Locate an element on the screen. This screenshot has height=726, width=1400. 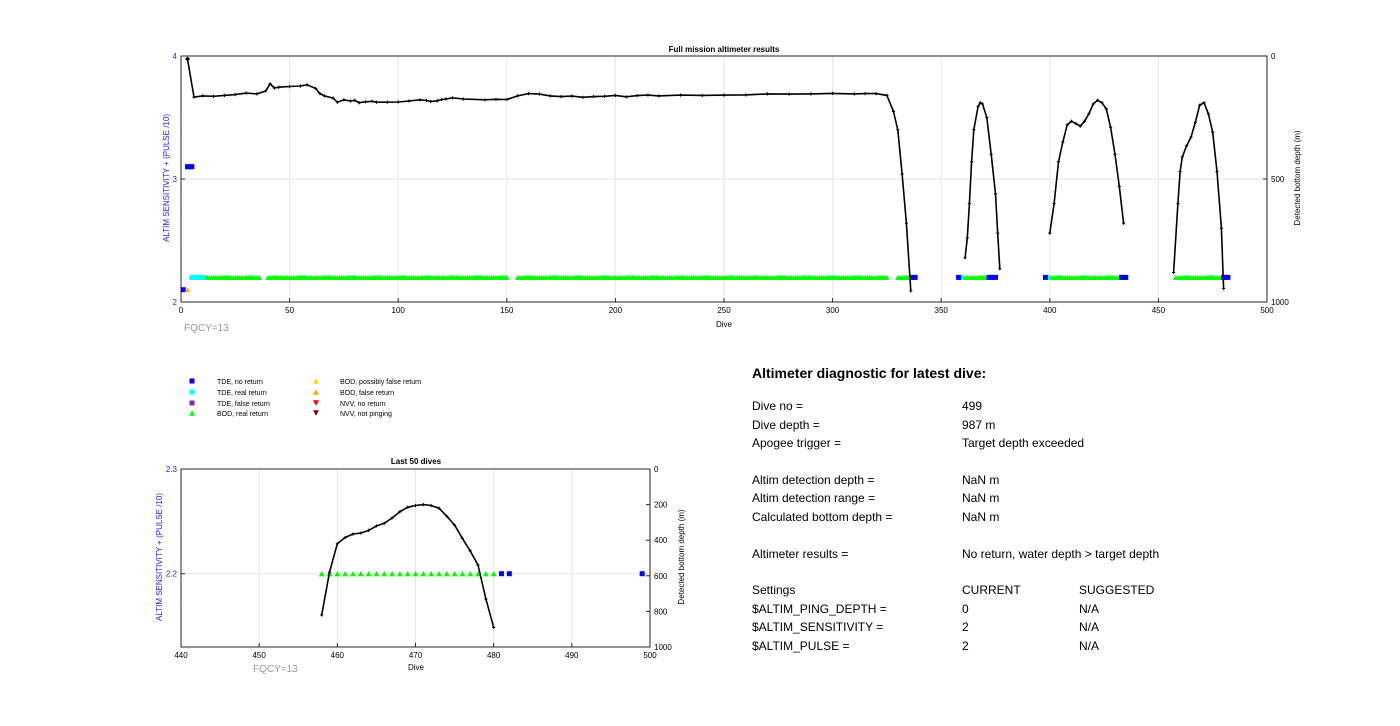
settings-header-row: Settings CURRENT SUGGESTED is located at coordinates (1052, 590).